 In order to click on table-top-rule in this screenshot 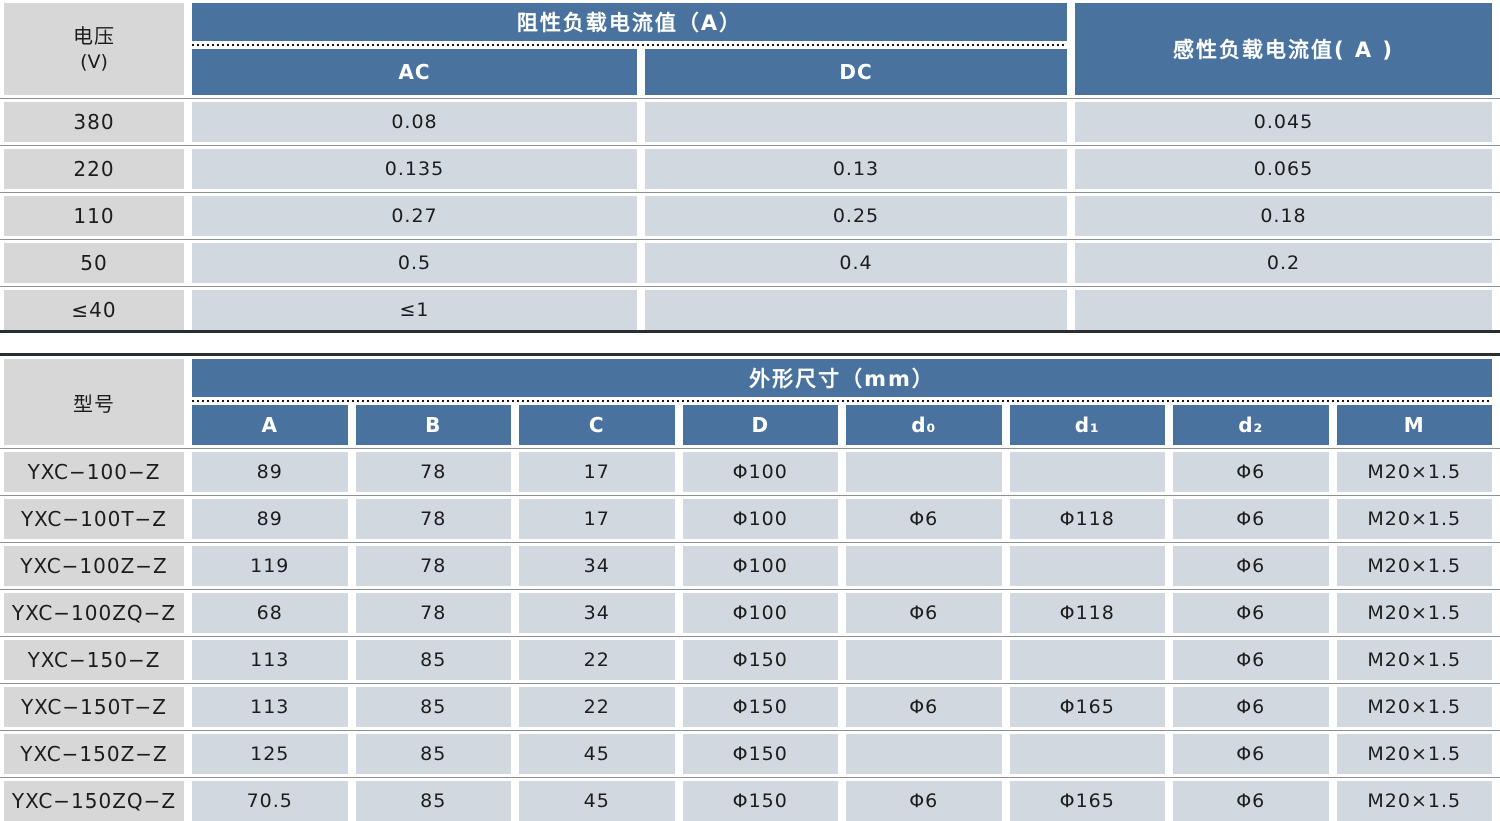, I will do `click(750, 354)`.